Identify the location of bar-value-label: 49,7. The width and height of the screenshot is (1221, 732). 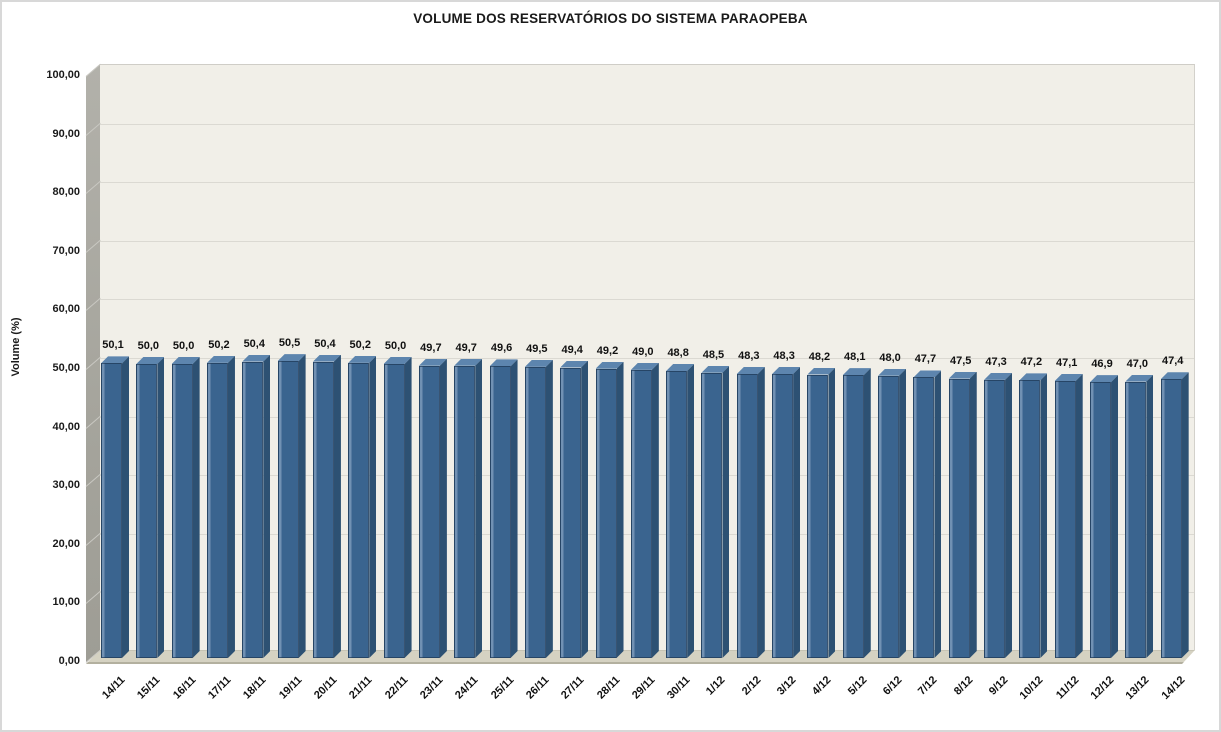
(466, 347).